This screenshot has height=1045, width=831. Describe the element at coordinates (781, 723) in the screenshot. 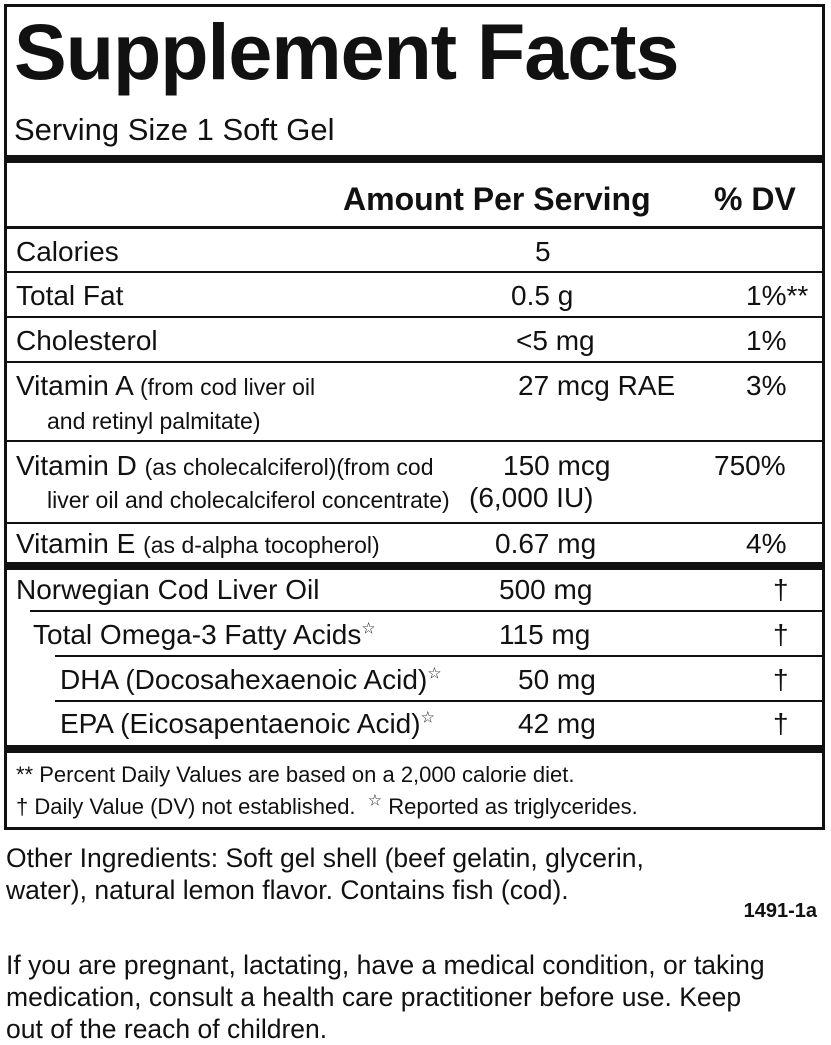

I see `row-epa-dv: †` at that location.